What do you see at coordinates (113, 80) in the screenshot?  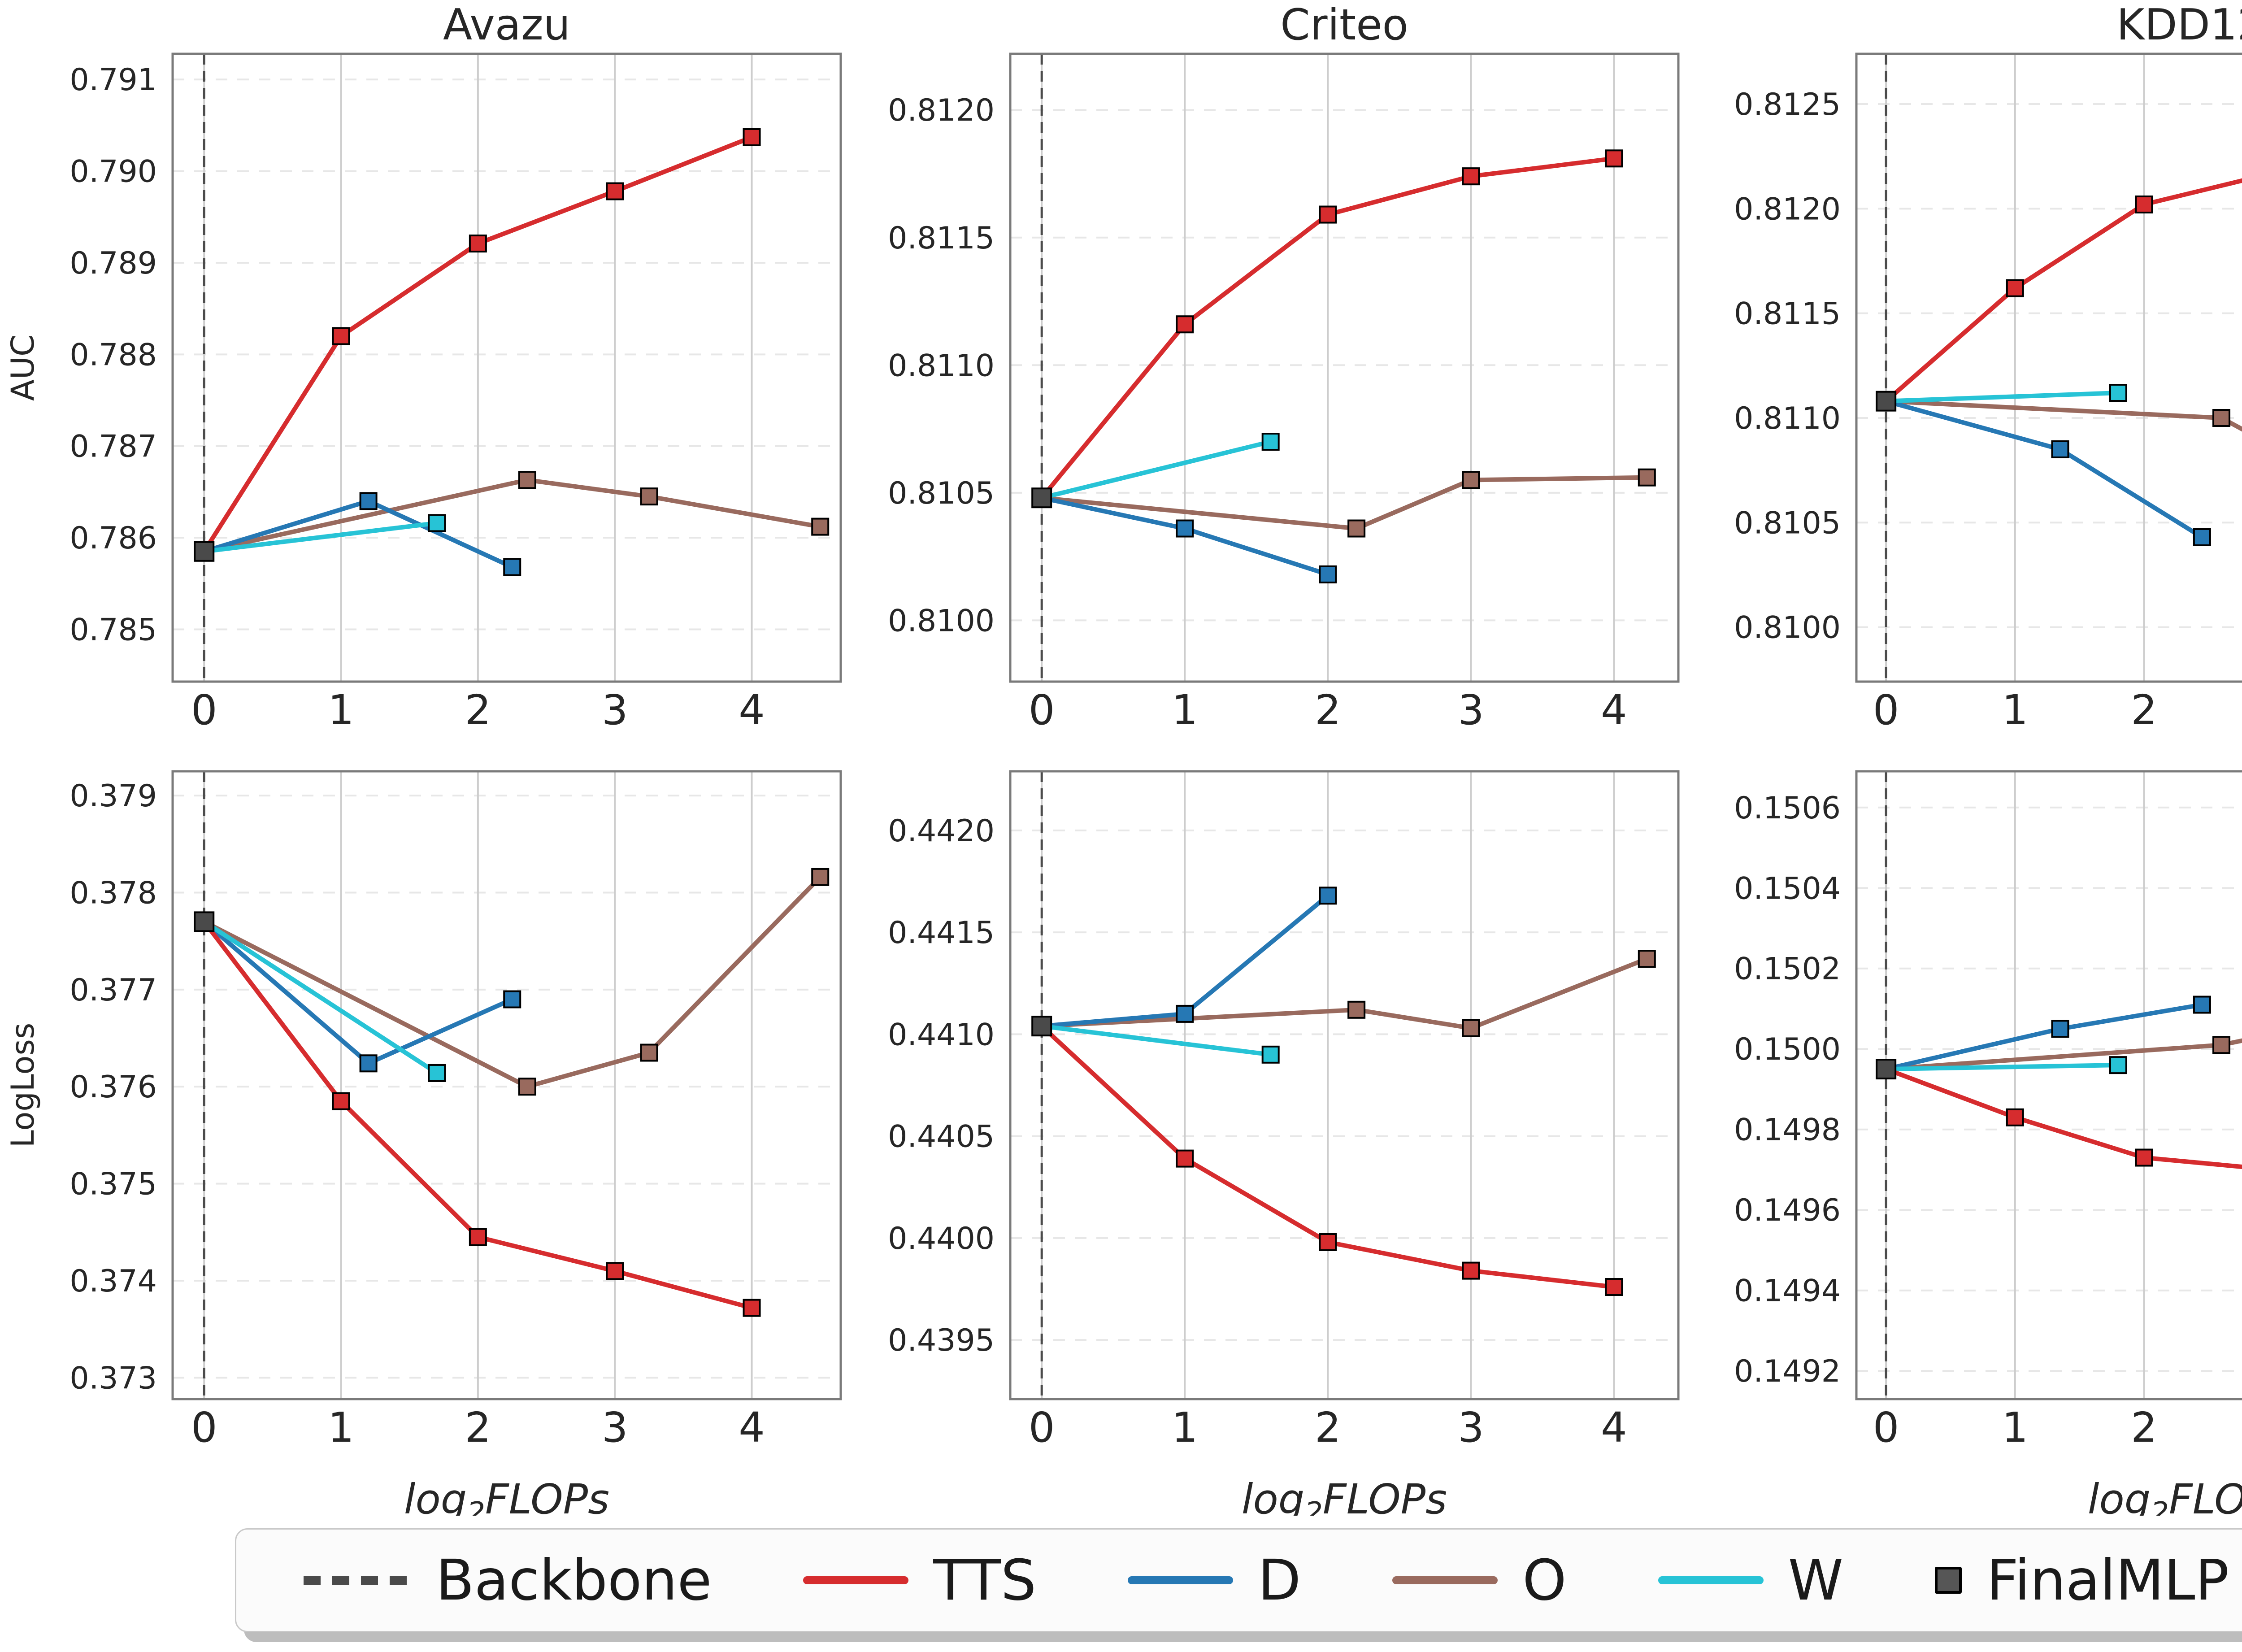 I see `y-tick-label: 0.791` at bounding box center [113, 80].